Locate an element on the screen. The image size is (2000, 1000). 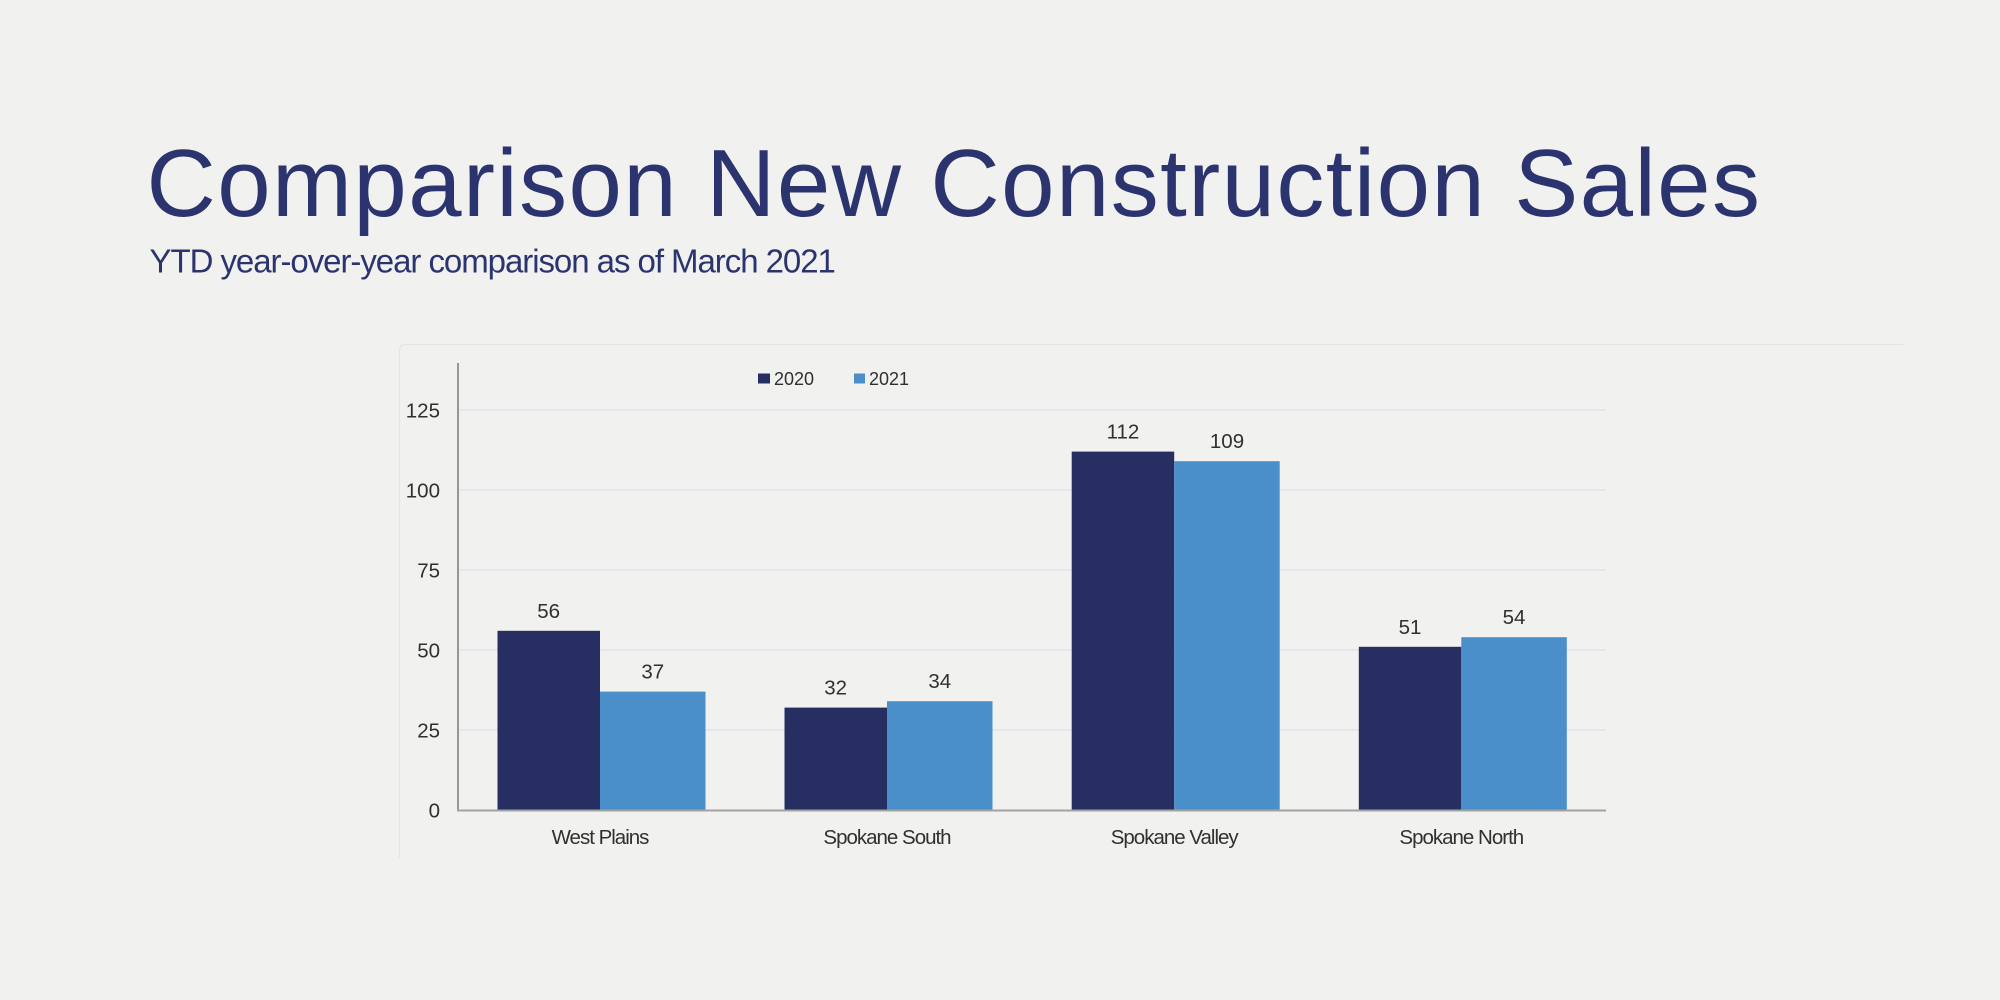
svg-text: 50 is located at coordinates (428, 651).